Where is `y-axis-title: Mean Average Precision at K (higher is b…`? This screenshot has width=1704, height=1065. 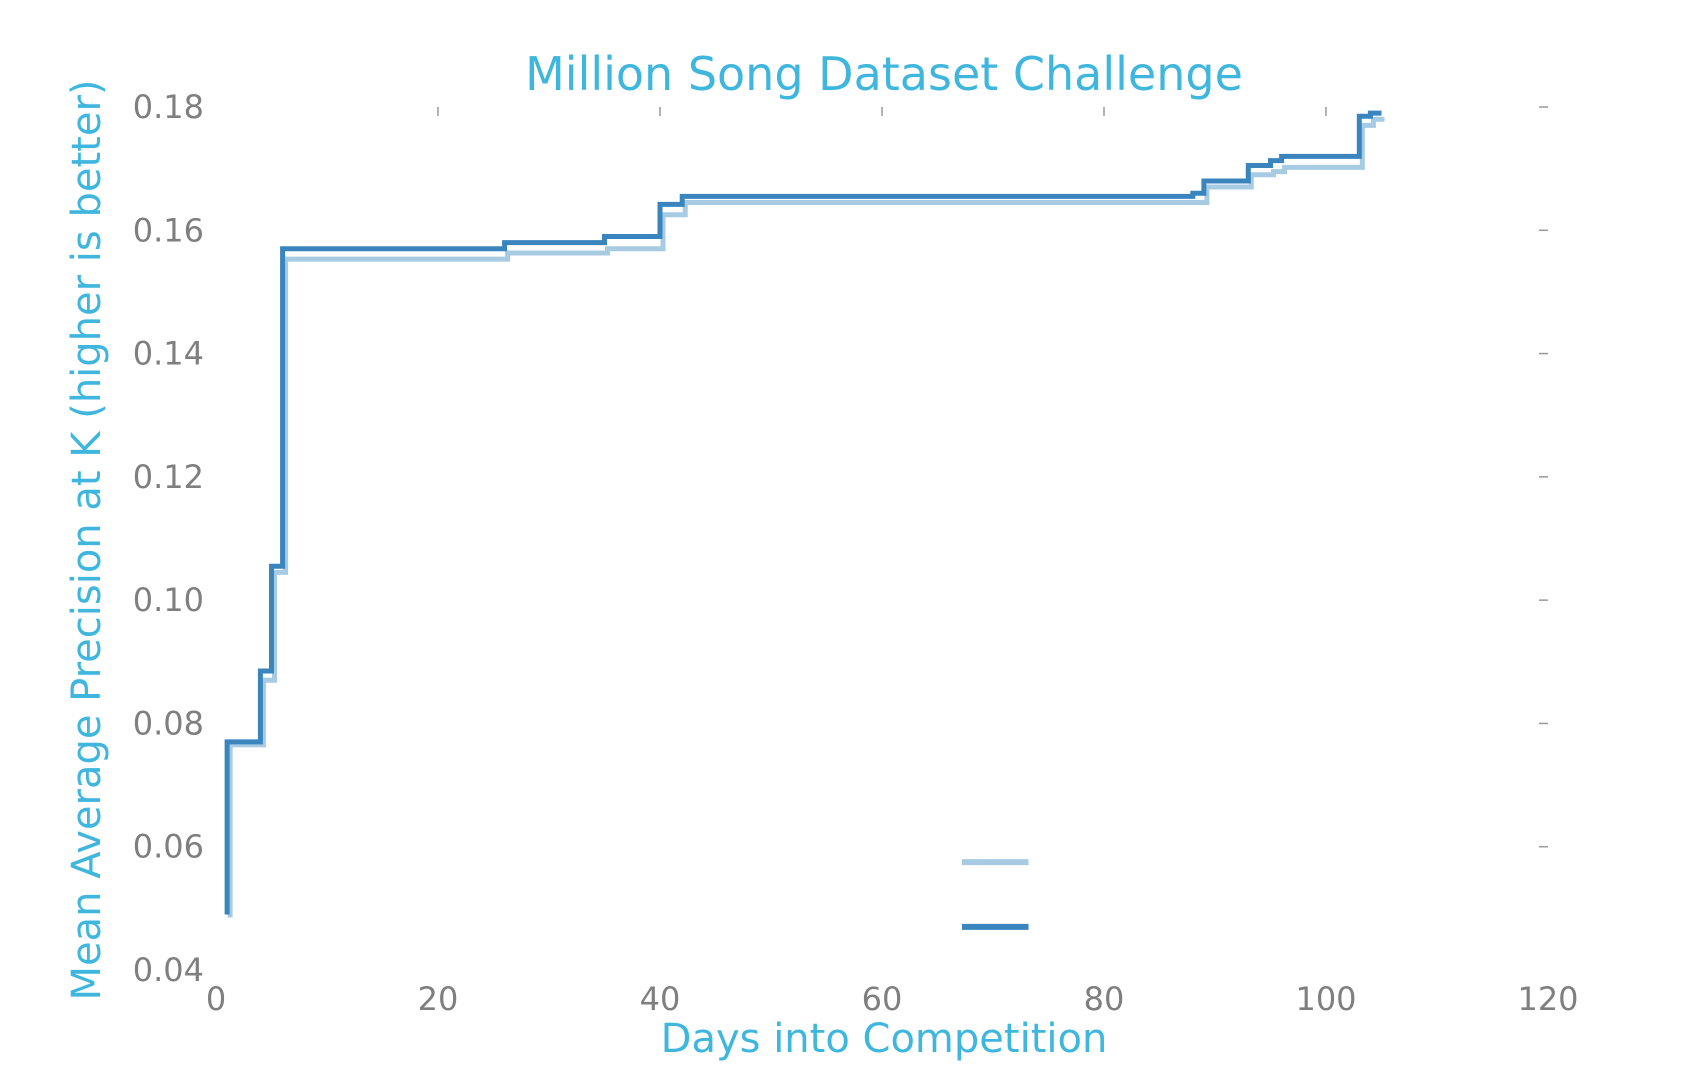
y-axis-title: Mean Average Precision at K (higher is b… is located at coordinates (87, 540).